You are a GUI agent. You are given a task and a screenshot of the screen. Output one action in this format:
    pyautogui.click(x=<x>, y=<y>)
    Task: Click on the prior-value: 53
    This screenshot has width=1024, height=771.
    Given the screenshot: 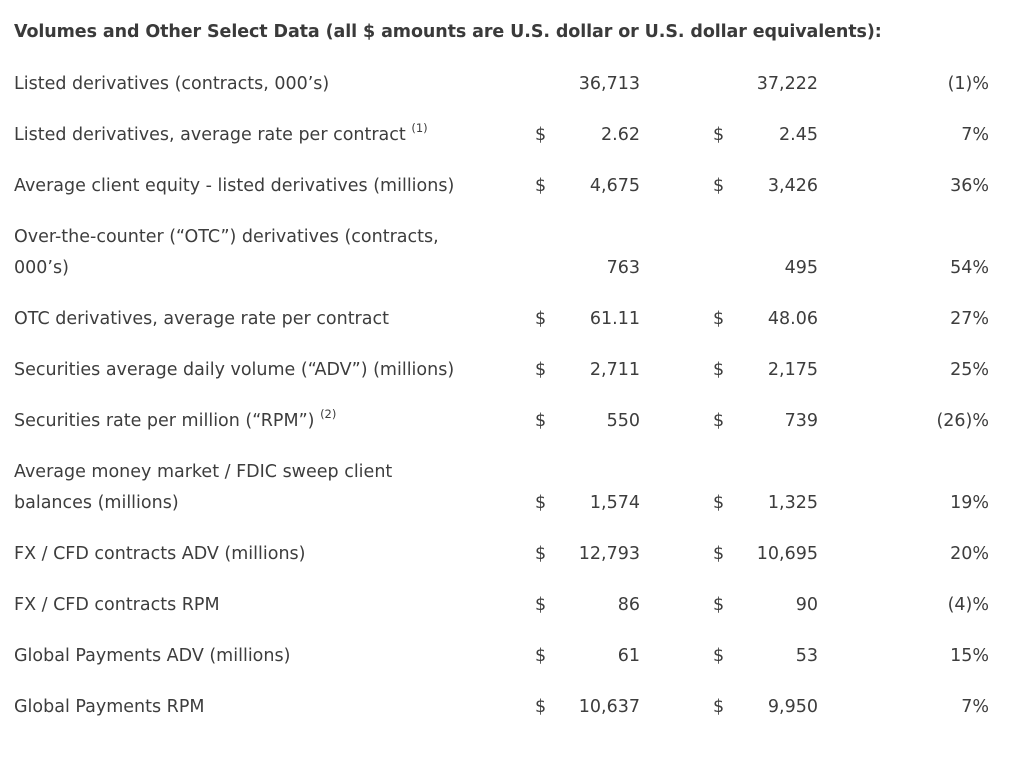 What is the action you would take?
    pyautogui.click(x=806, y=656)
    